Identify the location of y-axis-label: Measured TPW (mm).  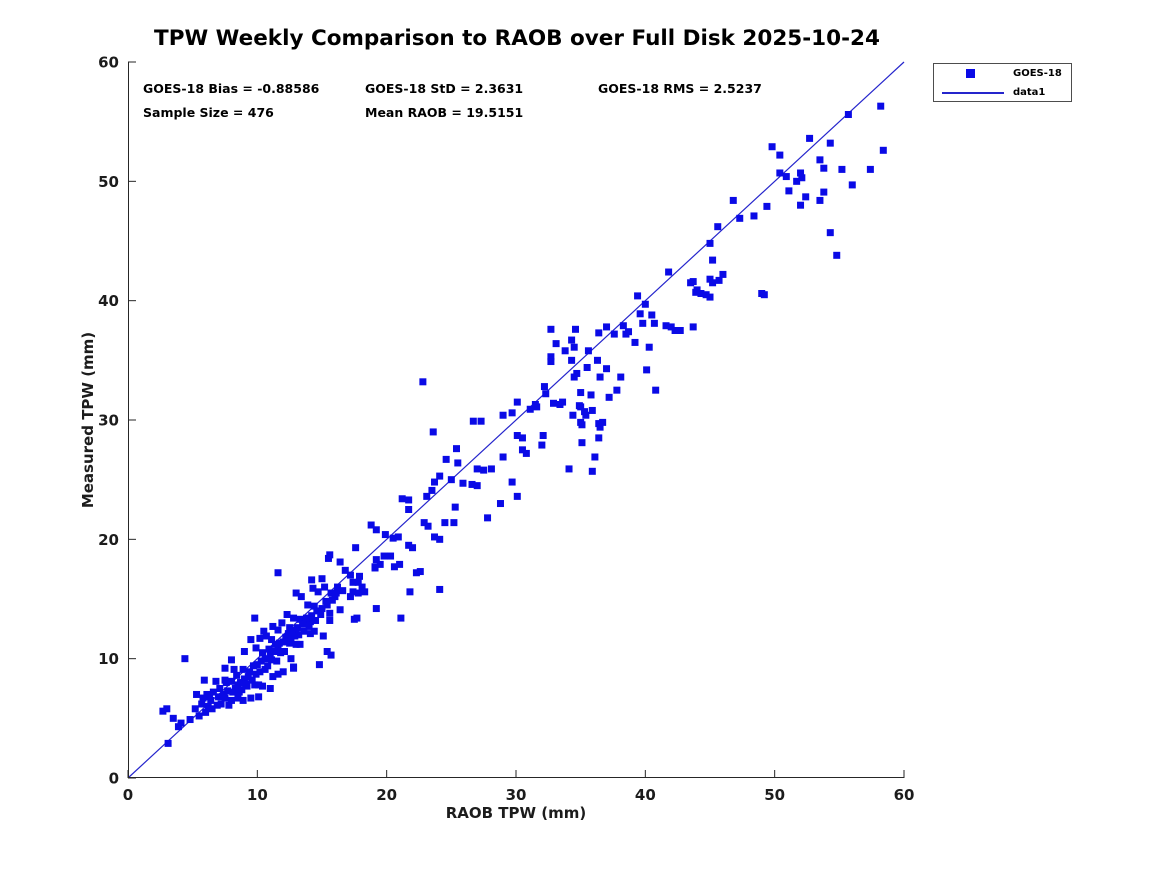
(88, 420).